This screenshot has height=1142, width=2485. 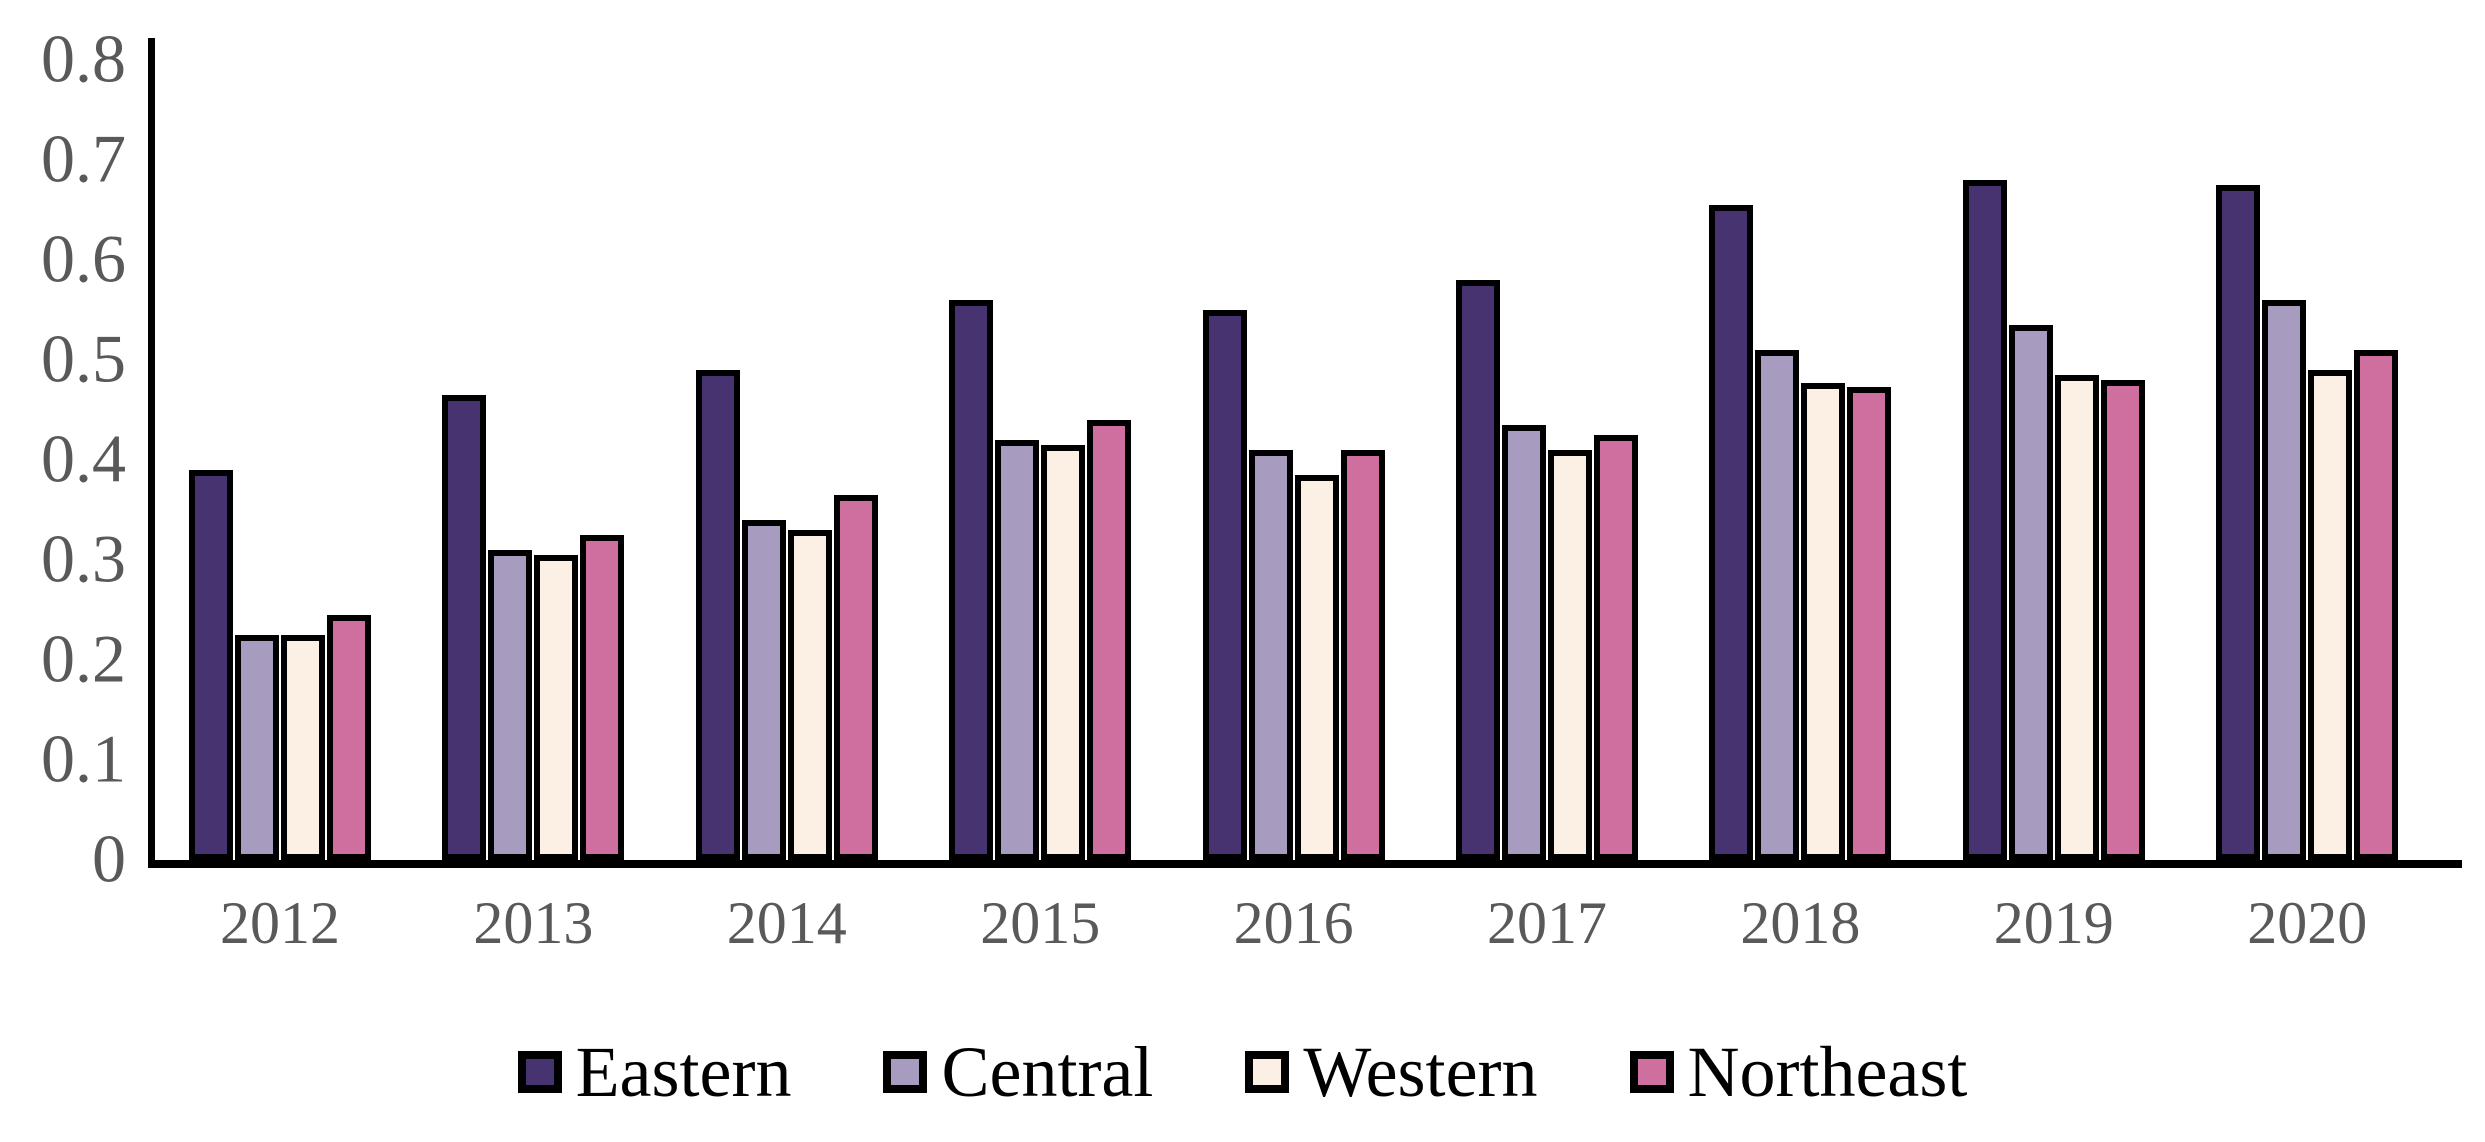 I want to click on bar-northeast-2012, so click(x=349, y=737).